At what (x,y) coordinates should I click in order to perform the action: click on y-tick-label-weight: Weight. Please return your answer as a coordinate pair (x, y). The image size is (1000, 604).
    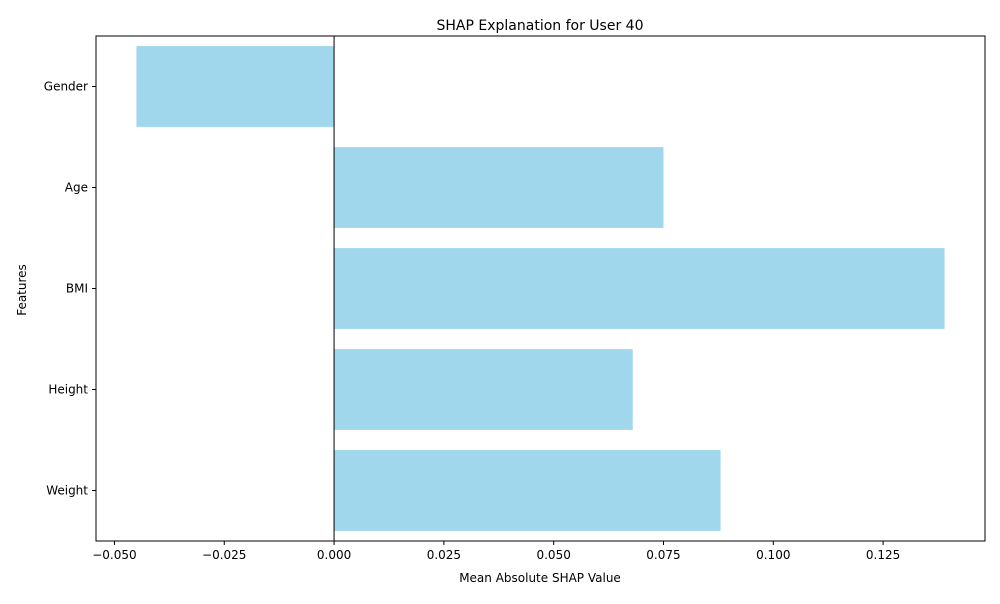
    Looking at the image, I should click on (67, 491).